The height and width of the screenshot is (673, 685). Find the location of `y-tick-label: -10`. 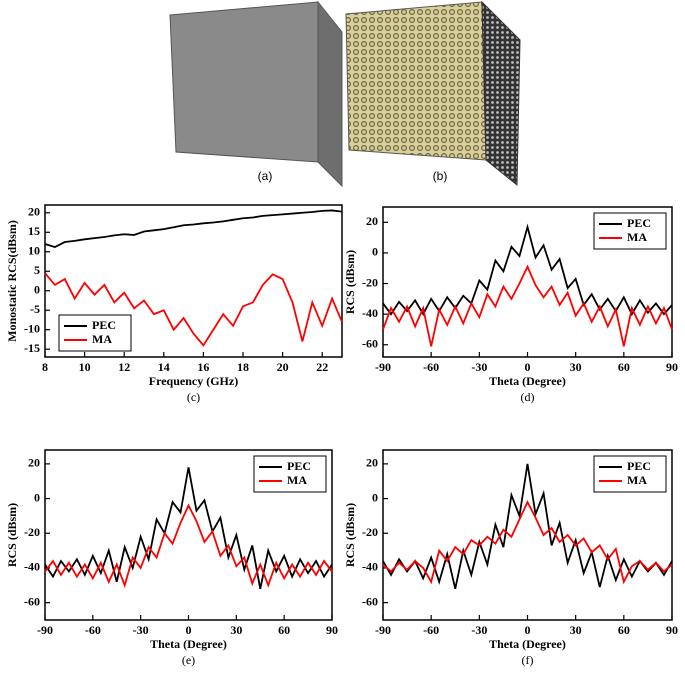

y-tick-label: -10 is located at coordinates (32, 328).